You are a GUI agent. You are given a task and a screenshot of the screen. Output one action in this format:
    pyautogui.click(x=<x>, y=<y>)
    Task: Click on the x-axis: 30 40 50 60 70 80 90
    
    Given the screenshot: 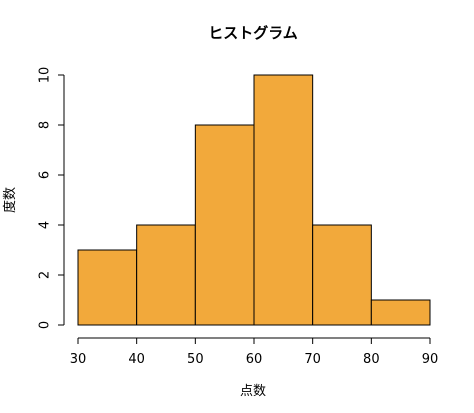 What is the action you would take?
    pyautogui.click(x=254, y=352)
    